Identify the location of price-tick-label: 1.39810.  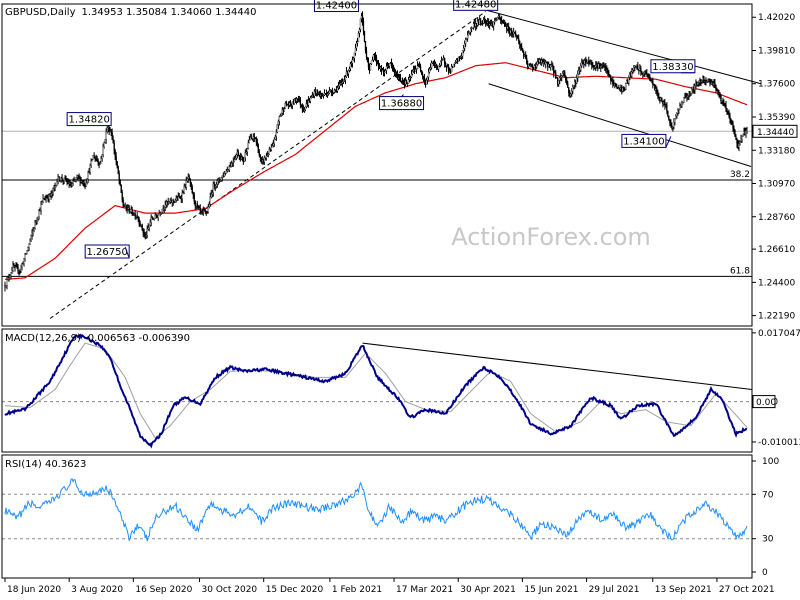
(776, 51).